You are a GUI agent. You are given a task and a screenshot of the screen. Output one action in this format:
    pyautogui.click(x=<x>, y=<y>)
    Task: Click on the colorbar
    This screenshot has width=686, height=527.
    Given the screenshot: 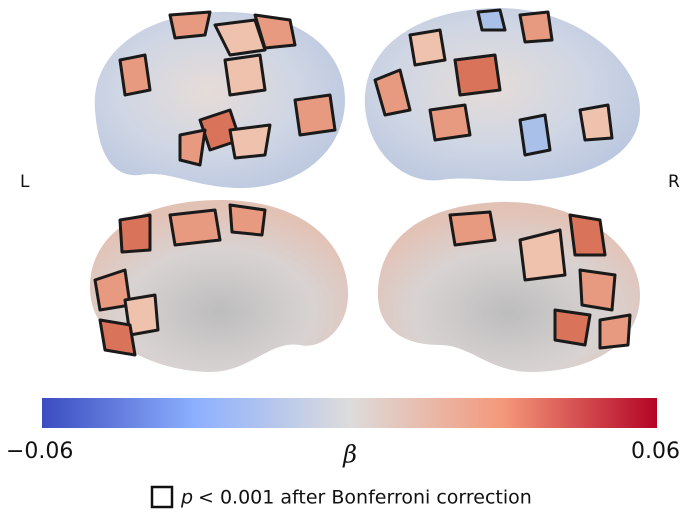 What is the action you would take?
    pyautogui.click(x=349, y=413)
    